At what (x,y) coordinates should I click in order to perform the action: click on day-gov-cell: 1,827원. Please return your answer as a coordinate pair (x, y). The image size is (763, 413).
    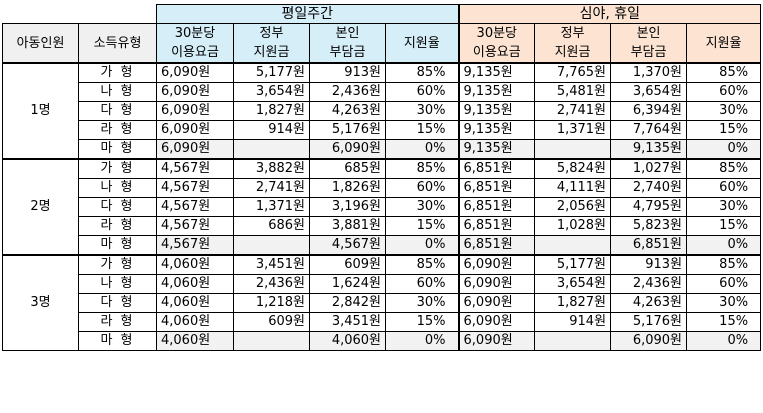
    Looking at the image, I should click on (271, 111).